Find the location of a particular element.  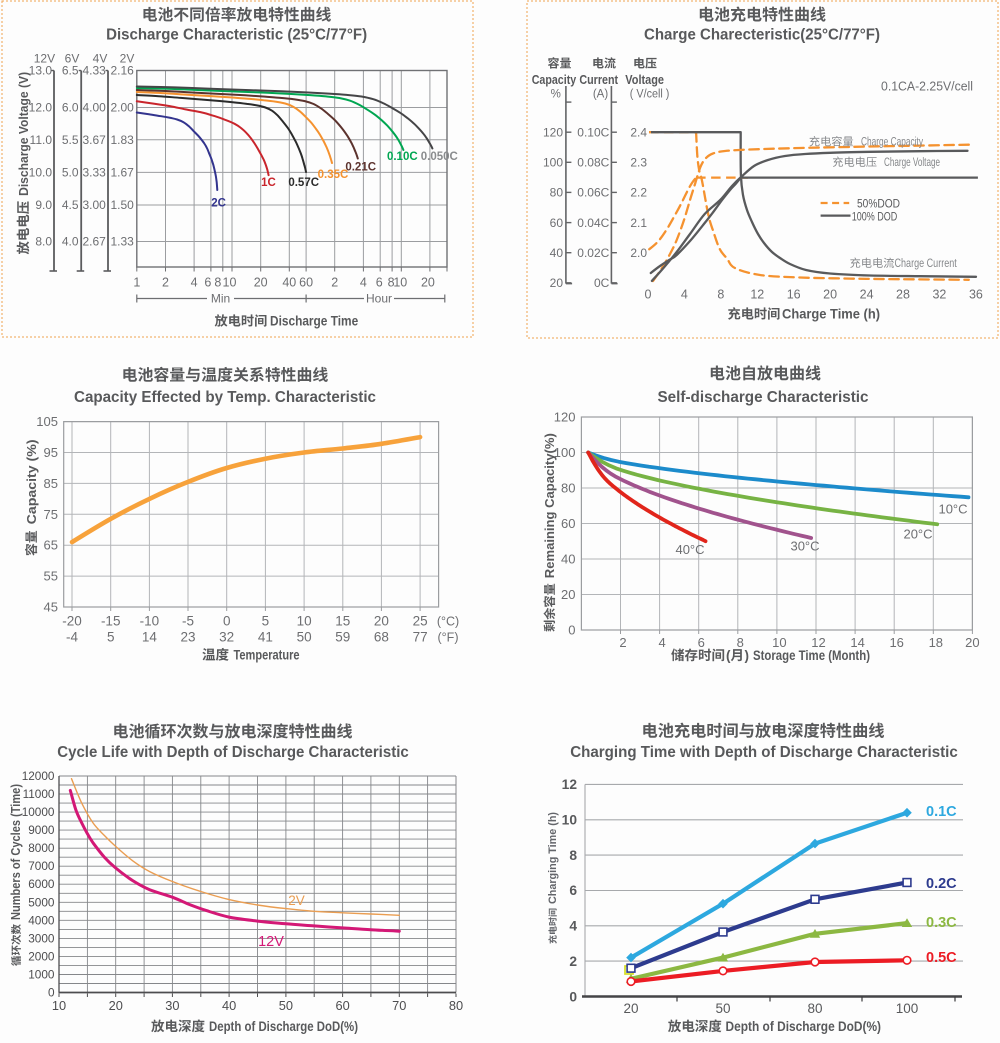

svg-text: 2V is located at coordinates (127, 59).